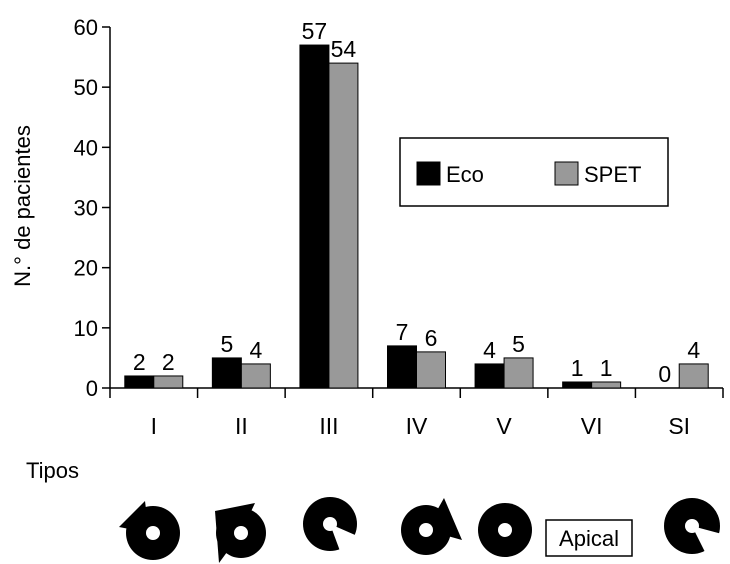  What do you see at coordinates (315, 31) in the screenshot?
I see `data-label-eco: 57` at bounding box center [315, 31].